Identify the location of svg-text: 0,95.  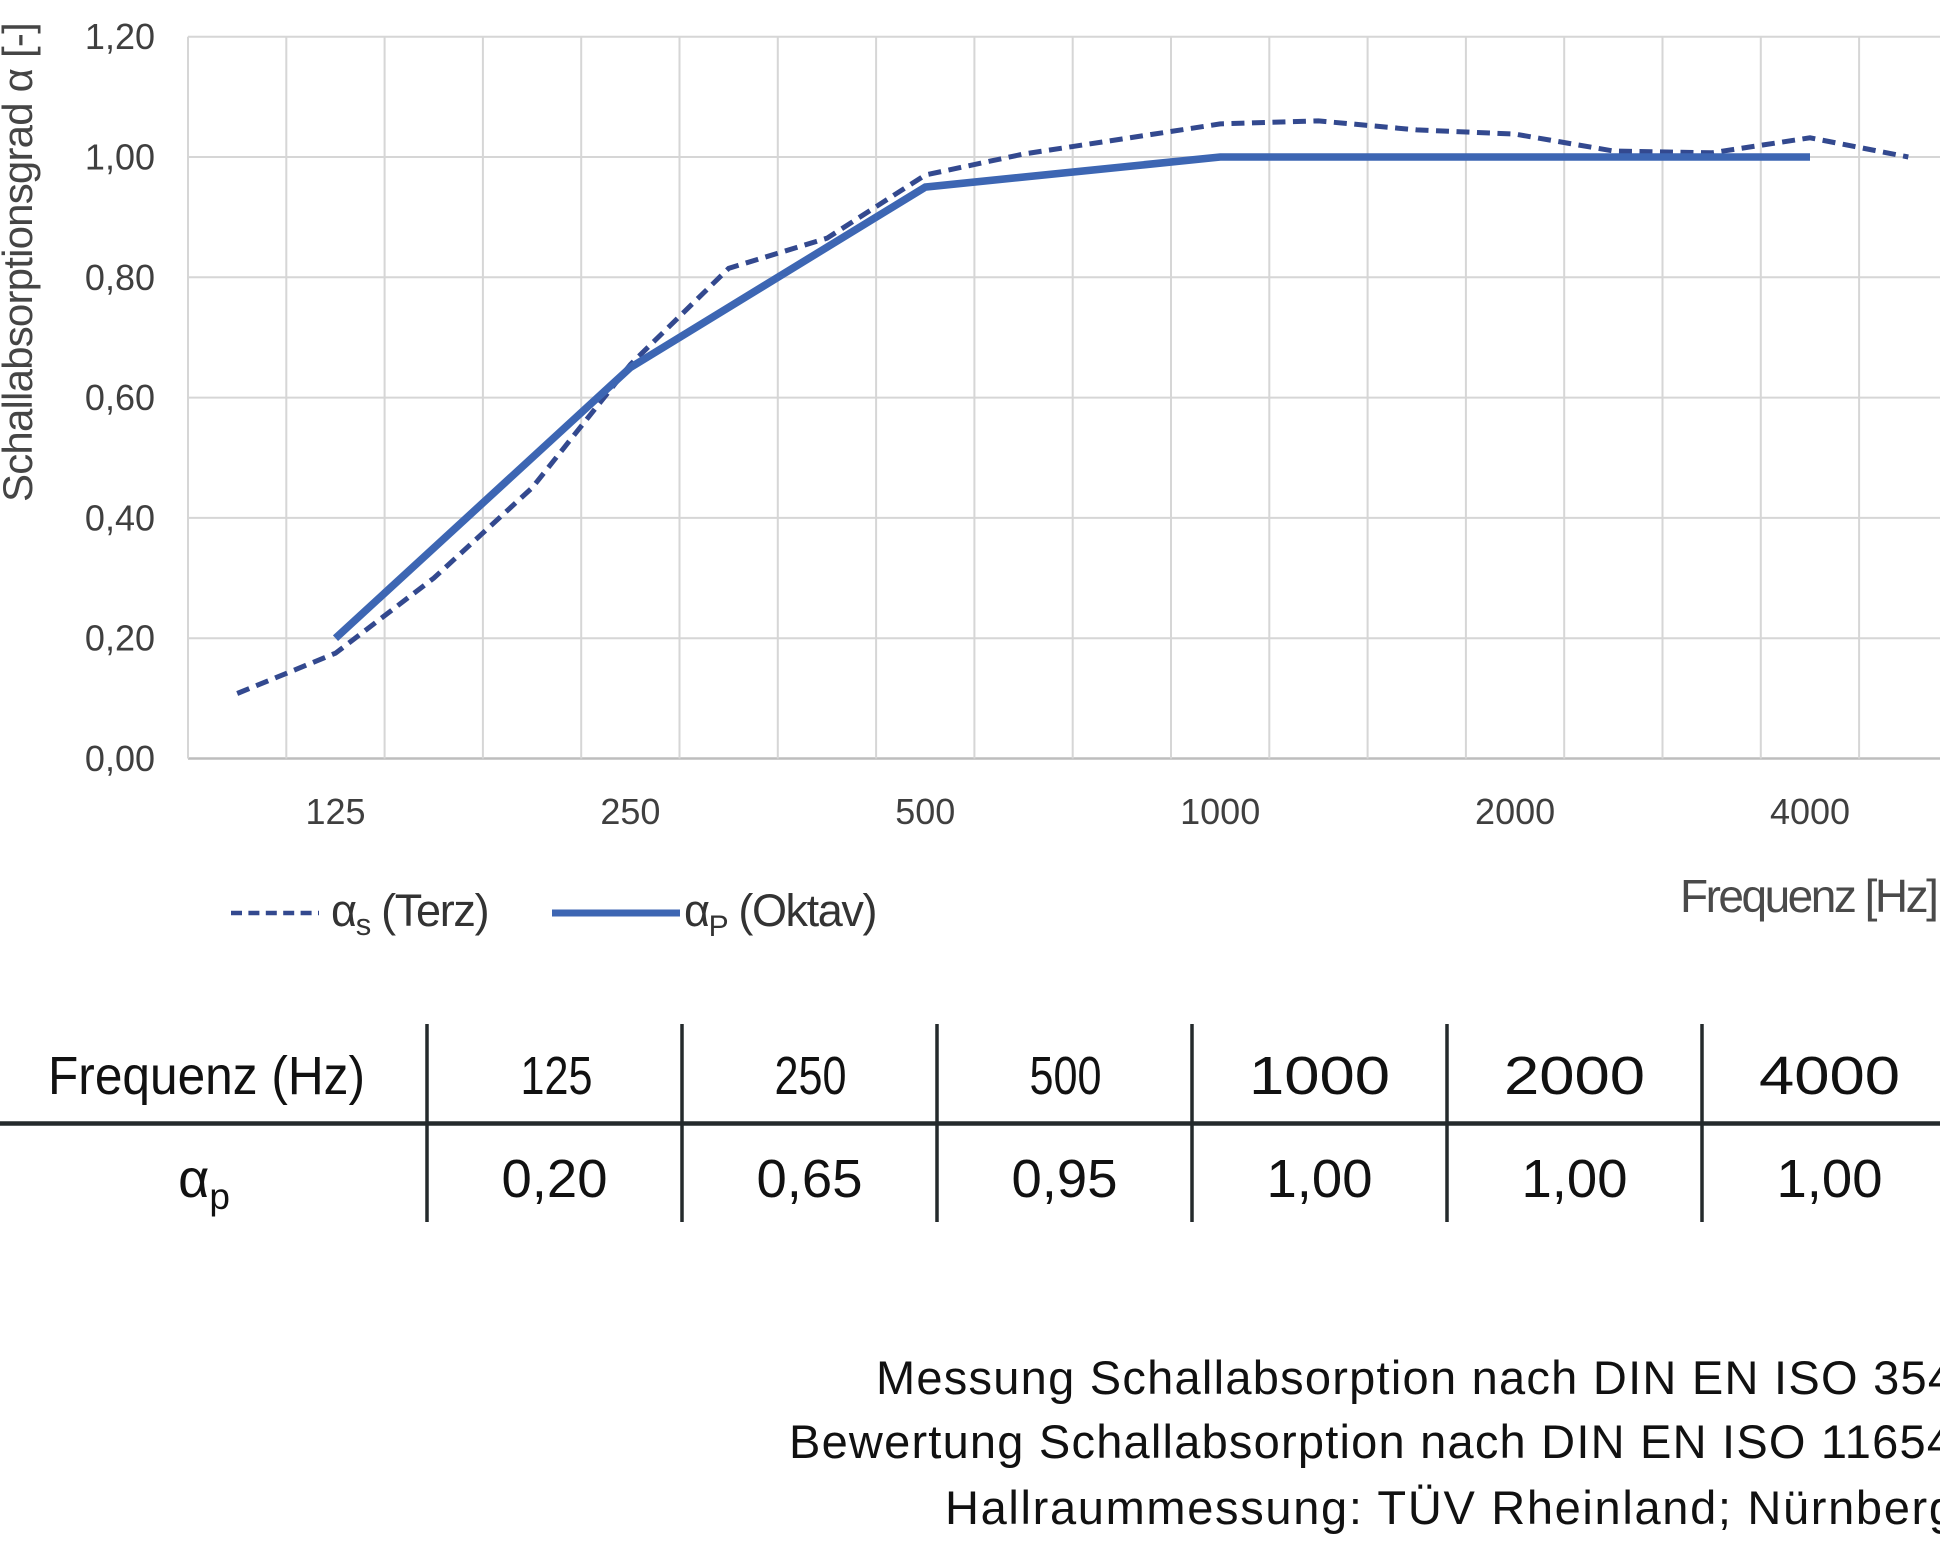
(1065, 1179).